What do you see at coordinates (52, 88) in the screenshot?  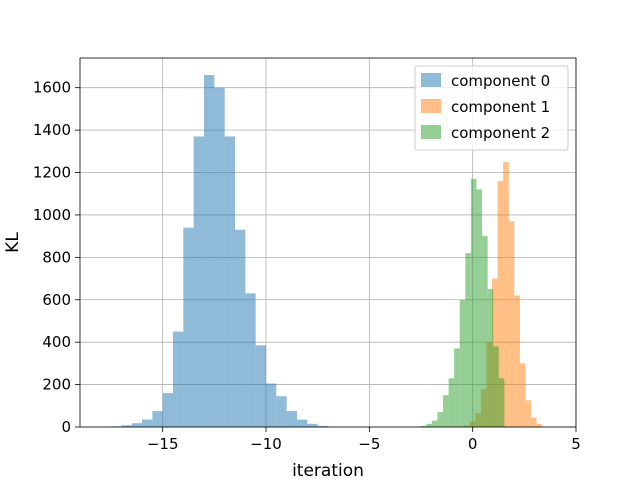 I see `y-tick-label: 1600` at bounding box center [52, 88].